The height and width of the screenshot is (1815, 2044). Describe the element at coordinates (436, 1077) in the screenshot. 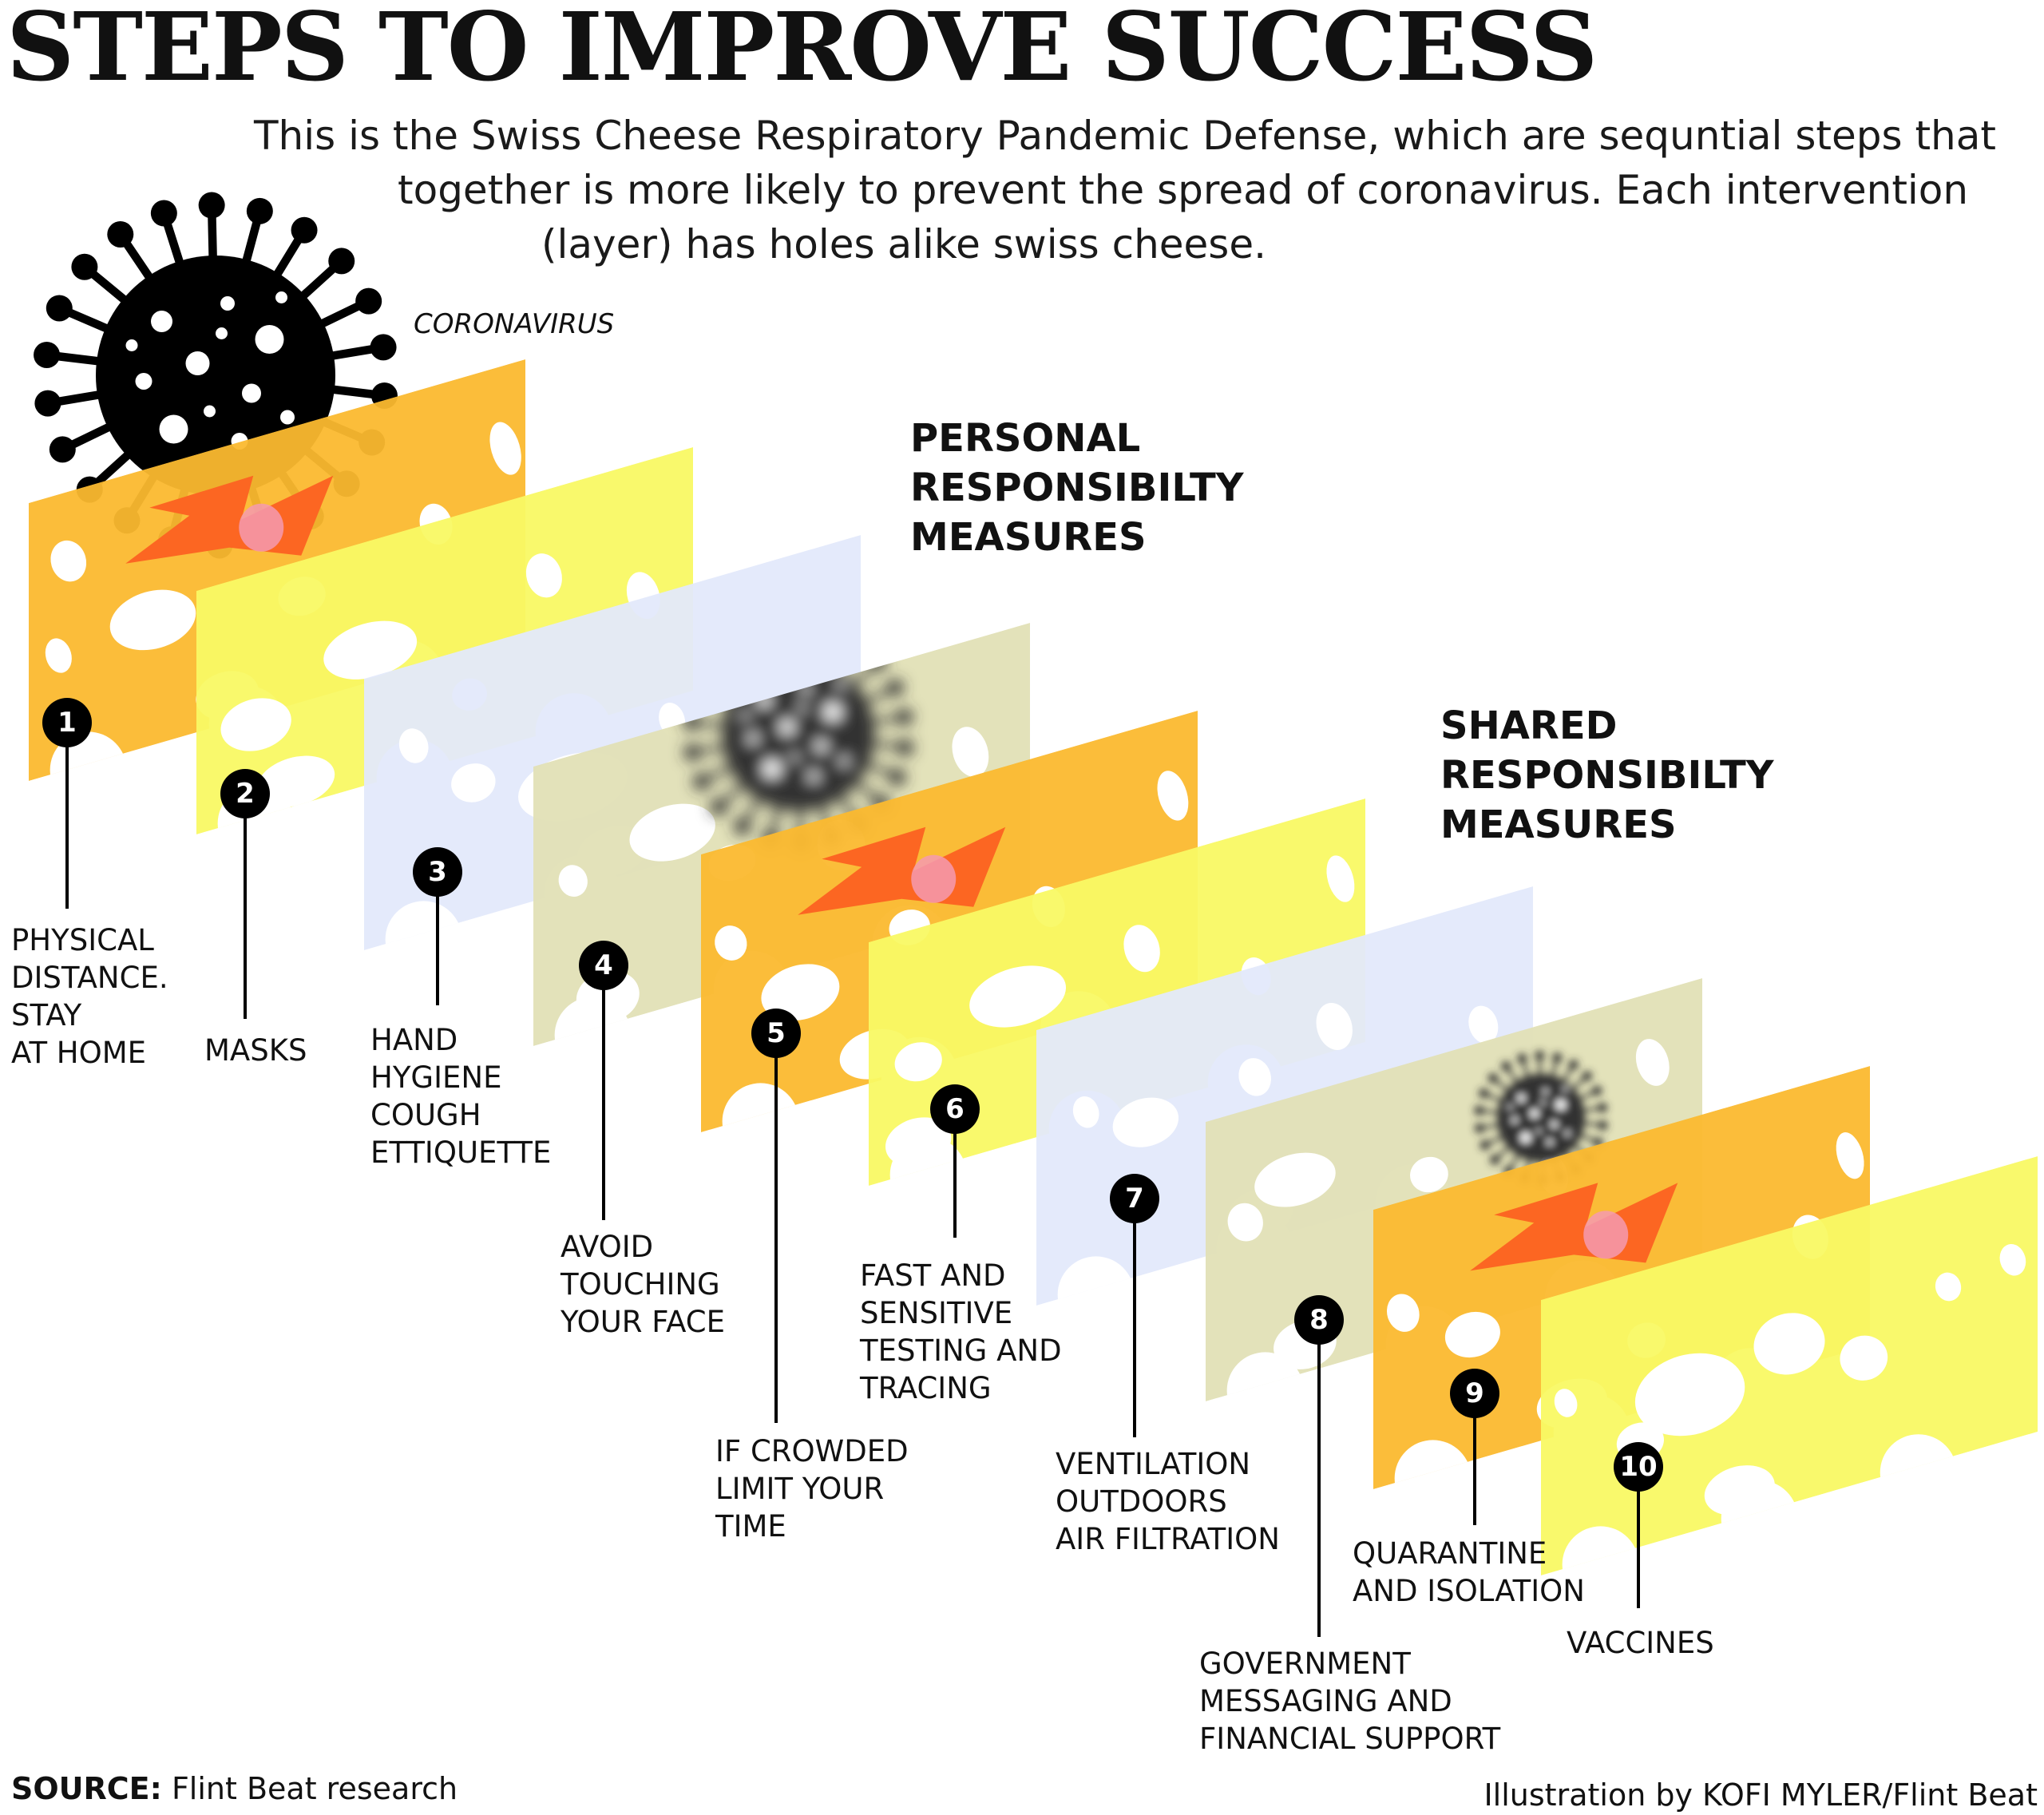

I see `step-3-line: HYGIENE` at that location.